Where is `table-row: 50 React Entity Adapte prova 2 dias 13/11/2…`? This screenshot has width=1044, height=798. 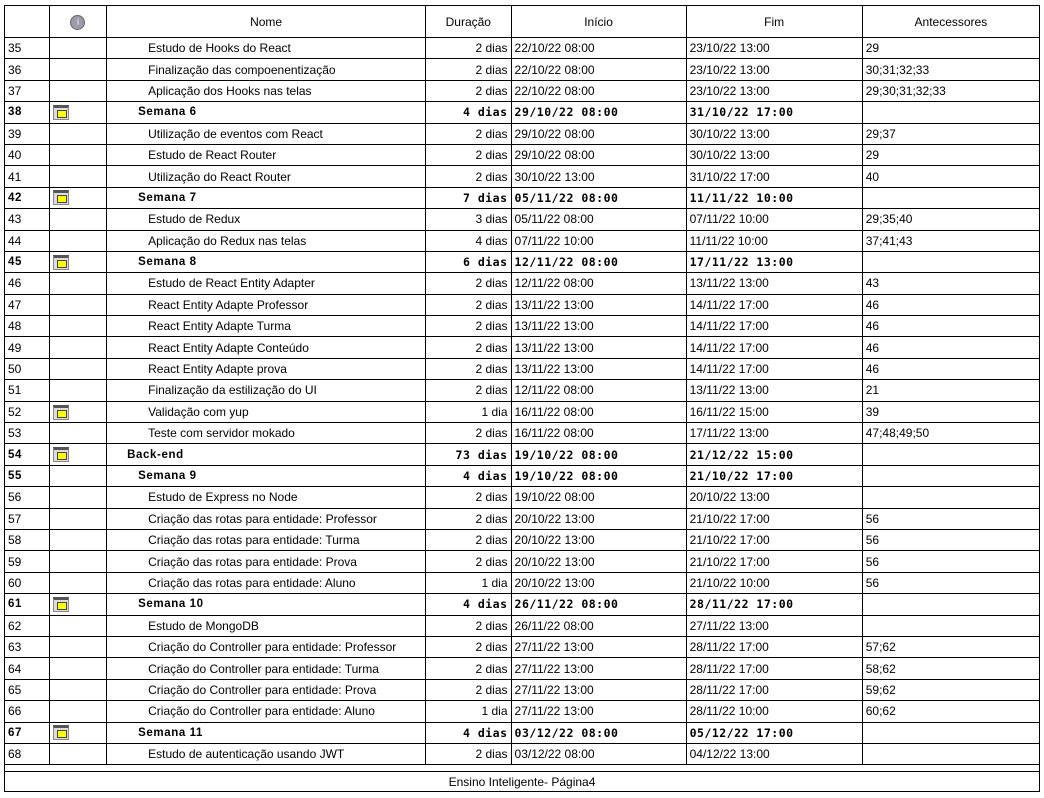 table-row: 50 React Entity Adapte prova 2 dias 13/11/2… is located at coordinates (522, 369).